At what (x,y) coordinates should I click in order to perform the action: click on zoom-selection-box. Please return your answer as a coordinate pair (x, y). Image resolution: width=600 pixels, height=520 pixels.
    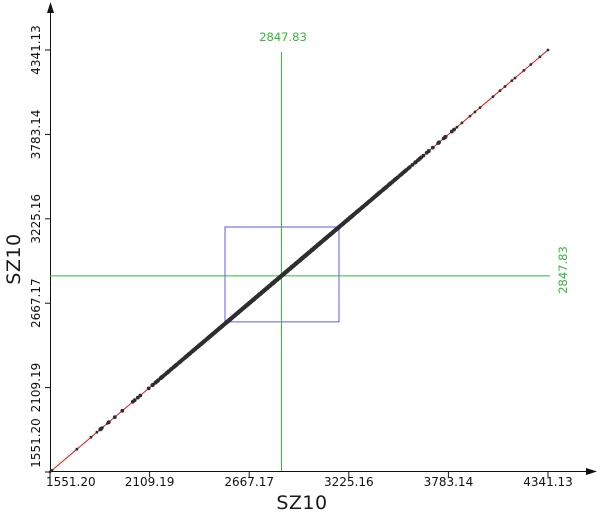
    Looking at the image, I should click on (282, 274).